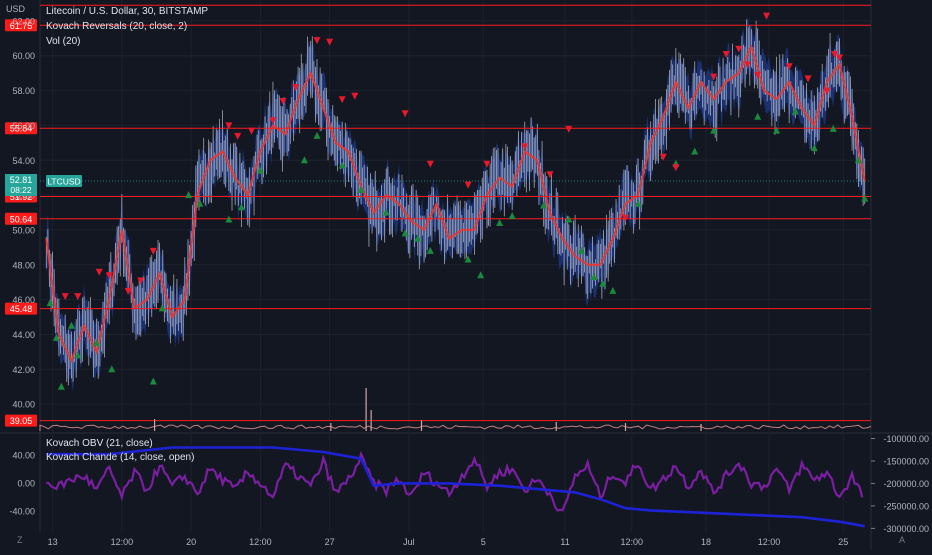  What do you see at coordinates (23, 370) in the screenshot?
I see `y-tick-label: 42.00` at bounding box center [23, 370].